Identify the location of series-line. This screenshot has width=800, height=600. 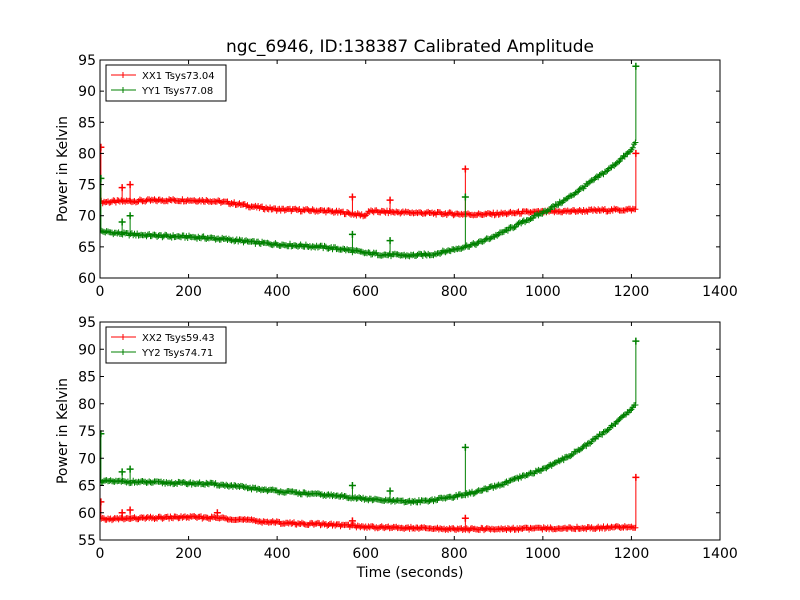
(368, 454).